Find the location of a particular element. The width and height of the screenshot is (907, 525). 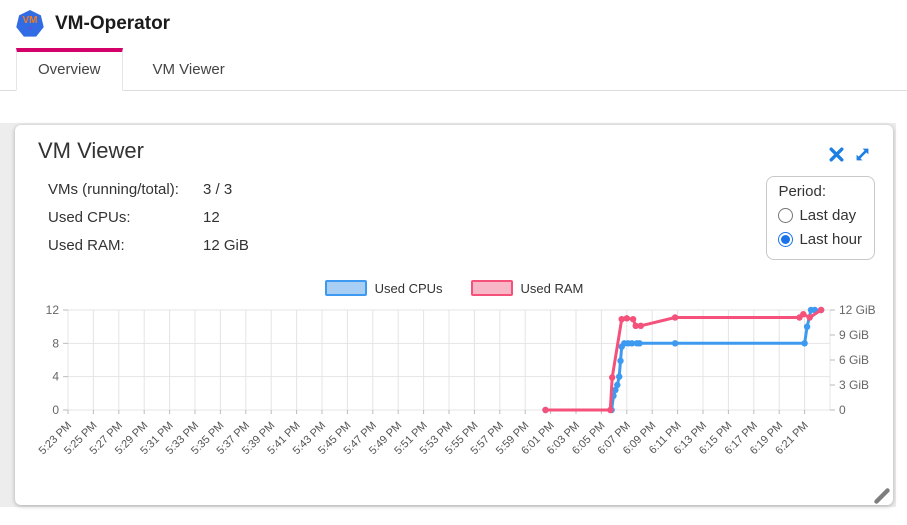

ram-legend-swatch is located at coordinates (491, 288).